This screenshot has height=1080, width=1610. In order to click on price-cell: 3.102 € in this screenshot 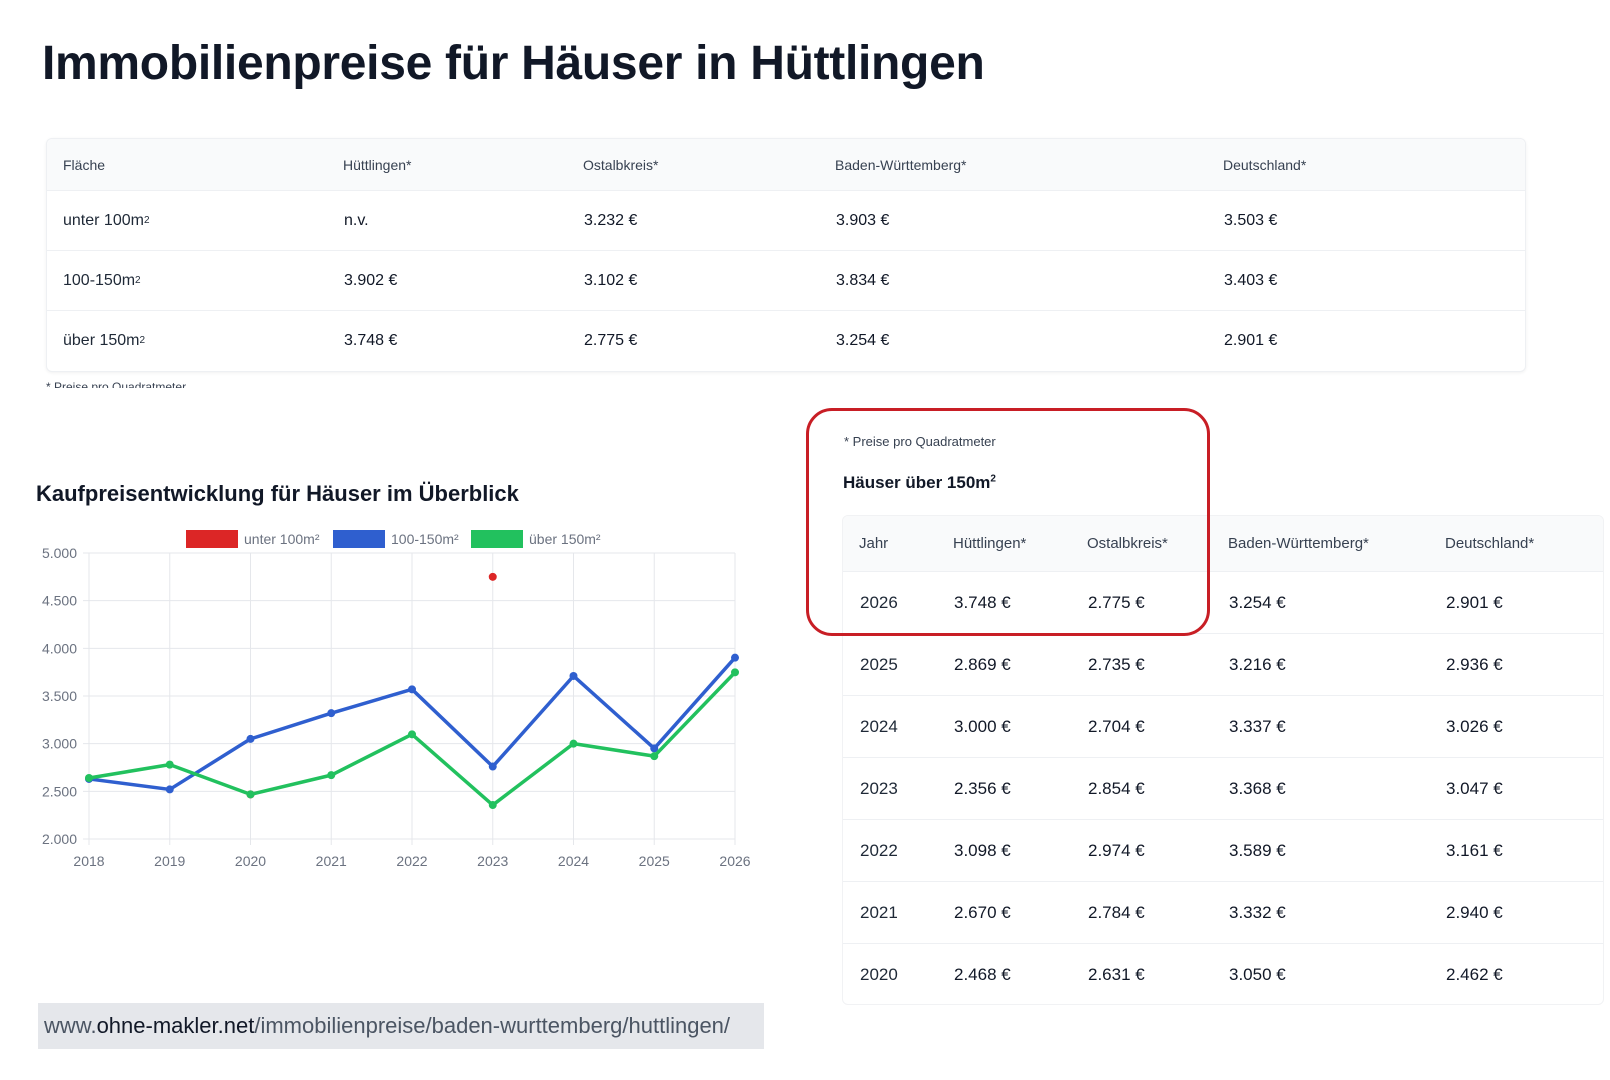, I will do `click(611, 280)`.